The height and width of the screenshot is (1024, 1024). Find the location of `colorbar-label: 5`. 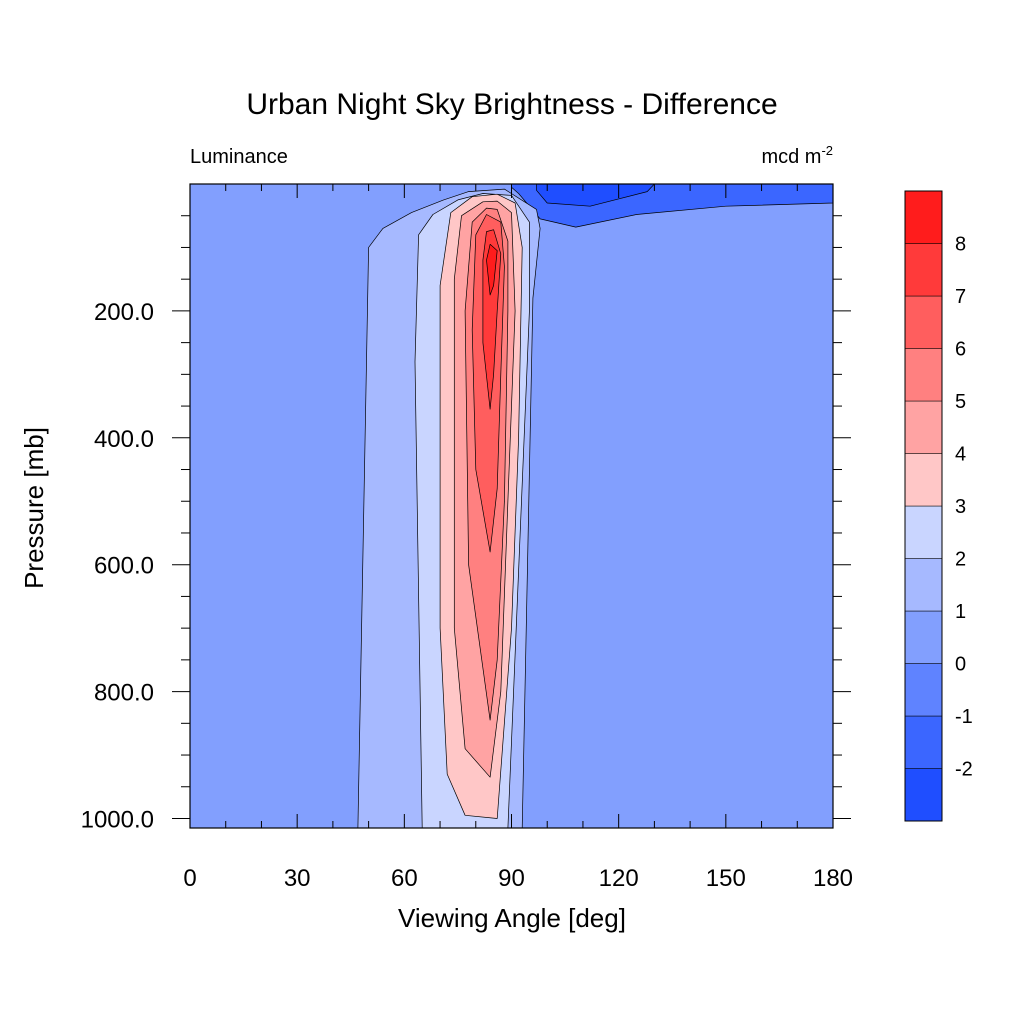

colorbar-label: 5 is located at coordinates (960, 402).